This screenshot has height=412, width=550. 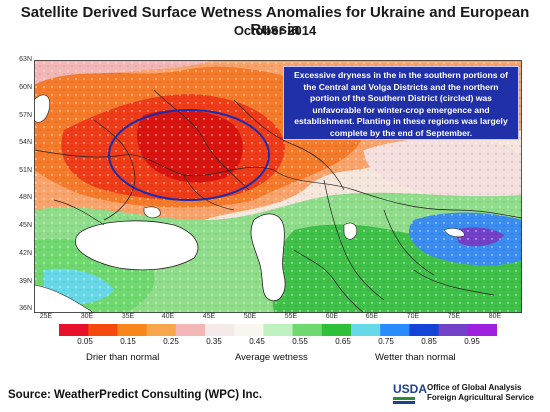 I want to click on lat-label-57n: 57N, so click(x=25, y=115).